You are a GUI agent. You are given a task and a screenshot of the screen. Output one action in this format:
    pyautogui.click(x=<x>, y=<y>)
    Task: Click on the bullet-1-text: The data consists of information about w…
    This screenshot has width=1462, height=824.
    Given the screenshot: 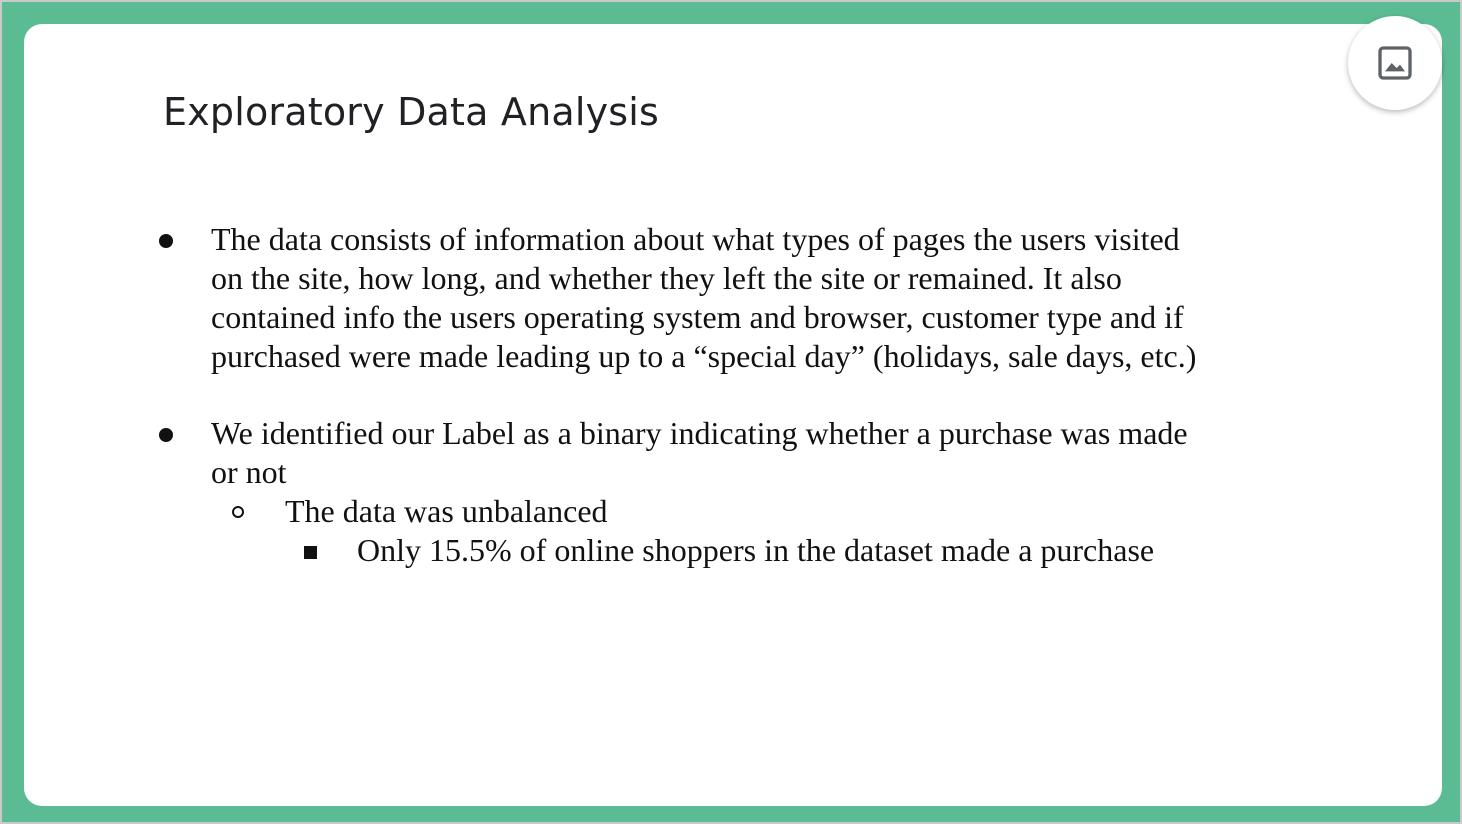 What is the action you would take?
    pyautogui.click(x=771, y=298)
    